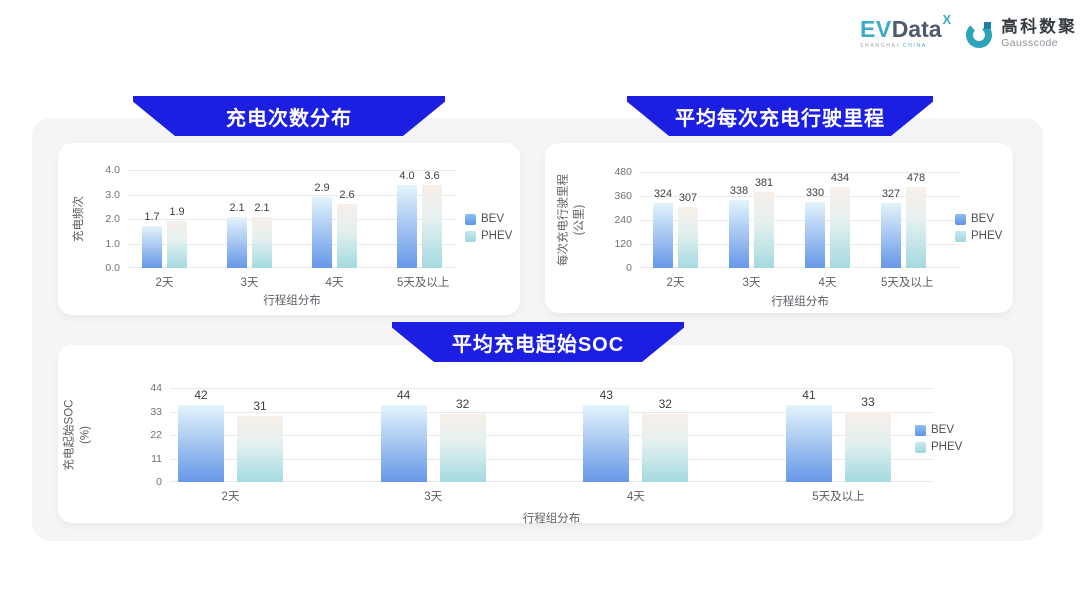  I want to click on value-label: 41, so click(809, 395).